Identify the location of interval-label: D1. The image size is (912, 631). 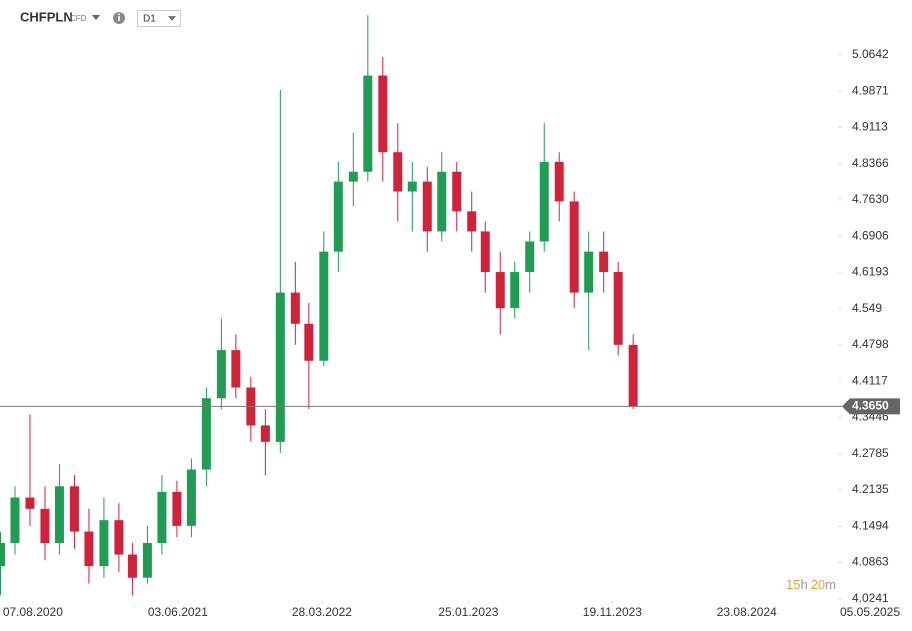
(149, 19).